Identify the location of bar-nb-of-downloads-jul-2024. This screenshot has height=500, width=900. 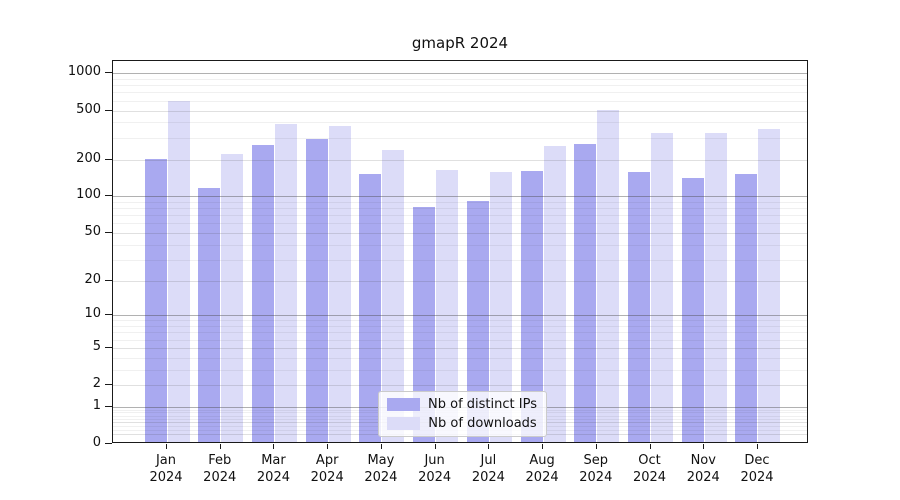
(500, 307).